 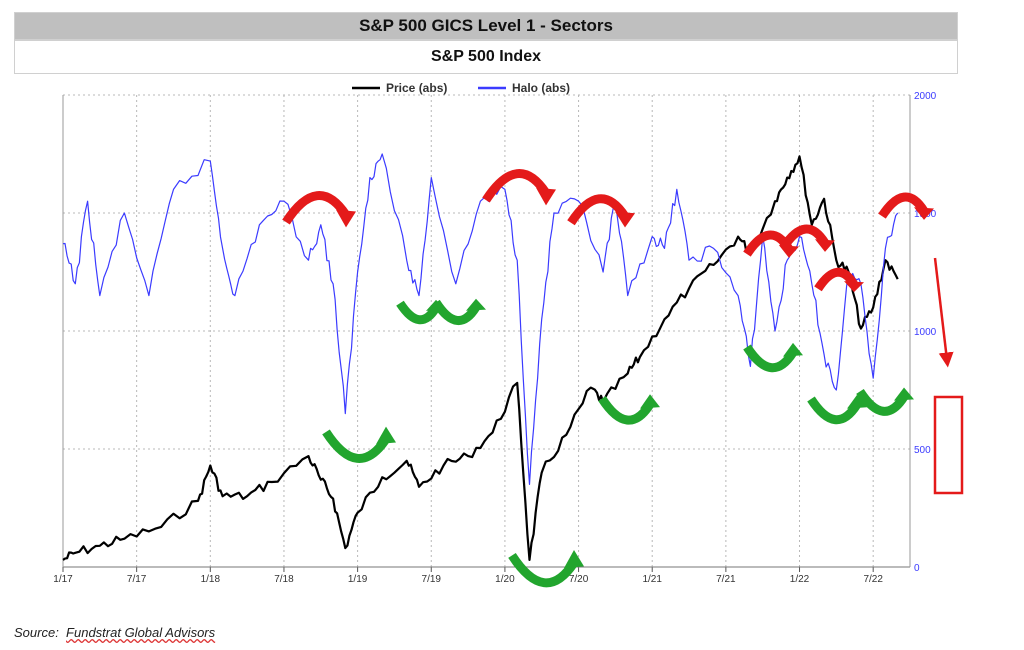 What do you see at coordinates (854, 287) in the screenshot?
I see `turn-down-arrow-6-head` at bounding box center [854, 287].